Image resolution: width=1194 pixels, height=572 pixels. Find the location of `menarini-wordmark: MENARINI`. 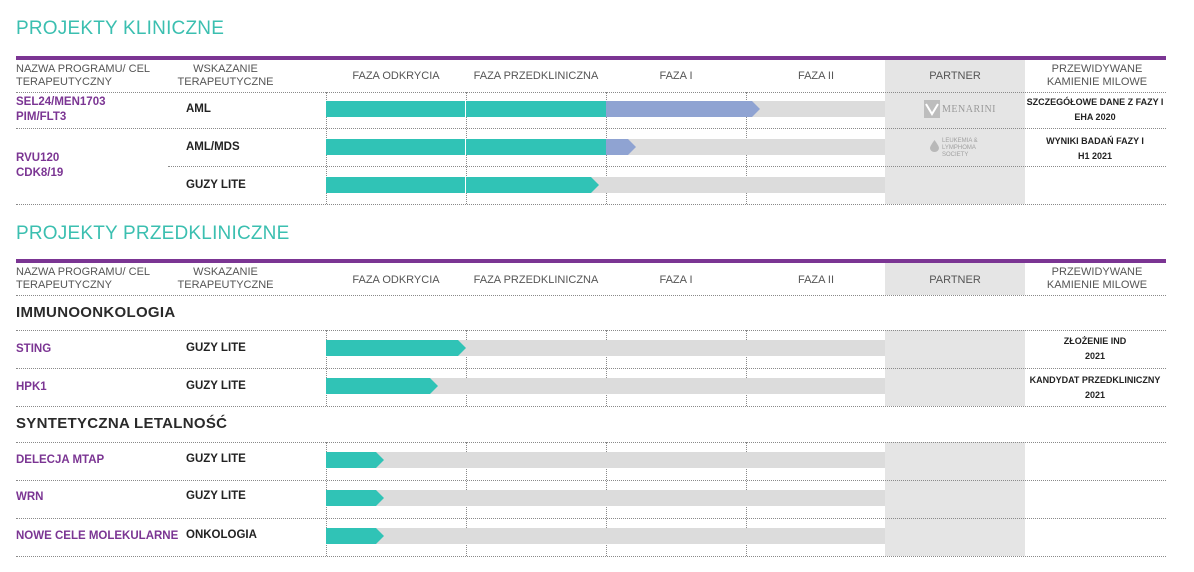

menarini-wordmark: MENARINI is located at coordinates (969, 109).